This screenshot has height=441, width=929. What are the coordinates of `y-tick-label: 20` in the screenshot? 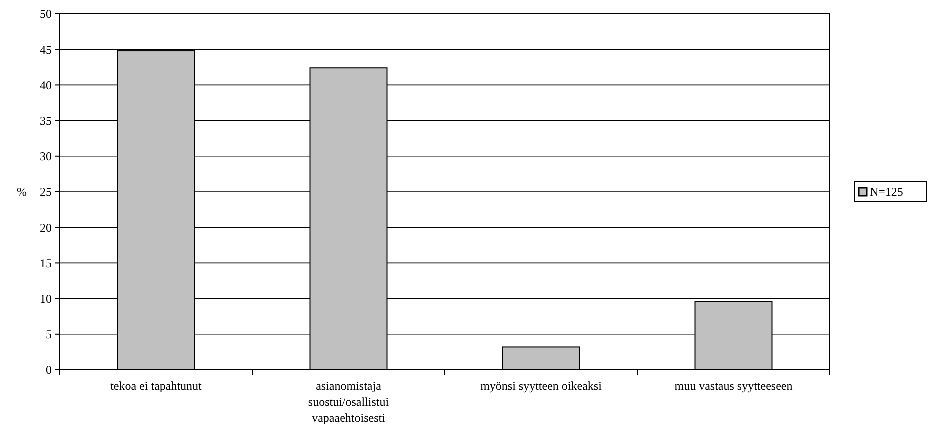 It's located at (46, 227).